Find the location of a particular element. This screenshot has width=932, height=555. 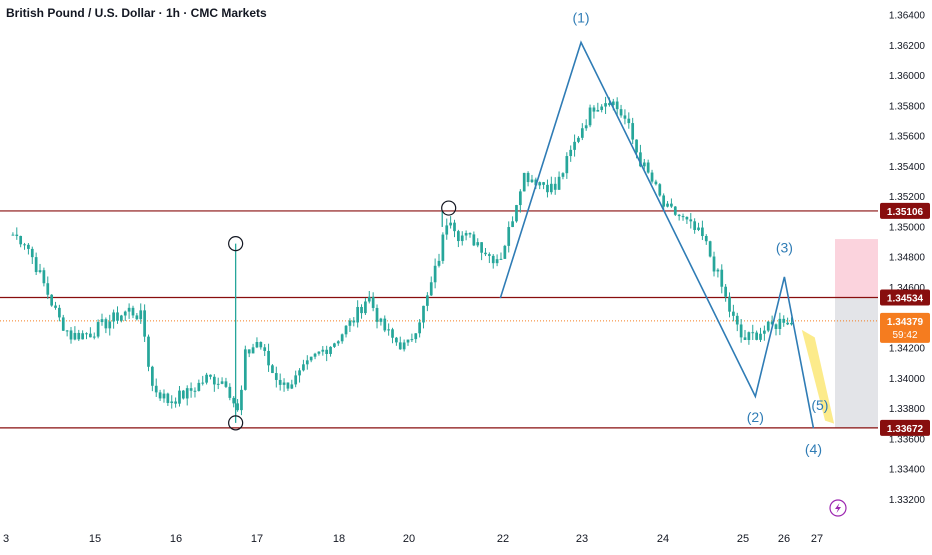

current-price-countdown: 59:42 is located at coordinates (904, 335).